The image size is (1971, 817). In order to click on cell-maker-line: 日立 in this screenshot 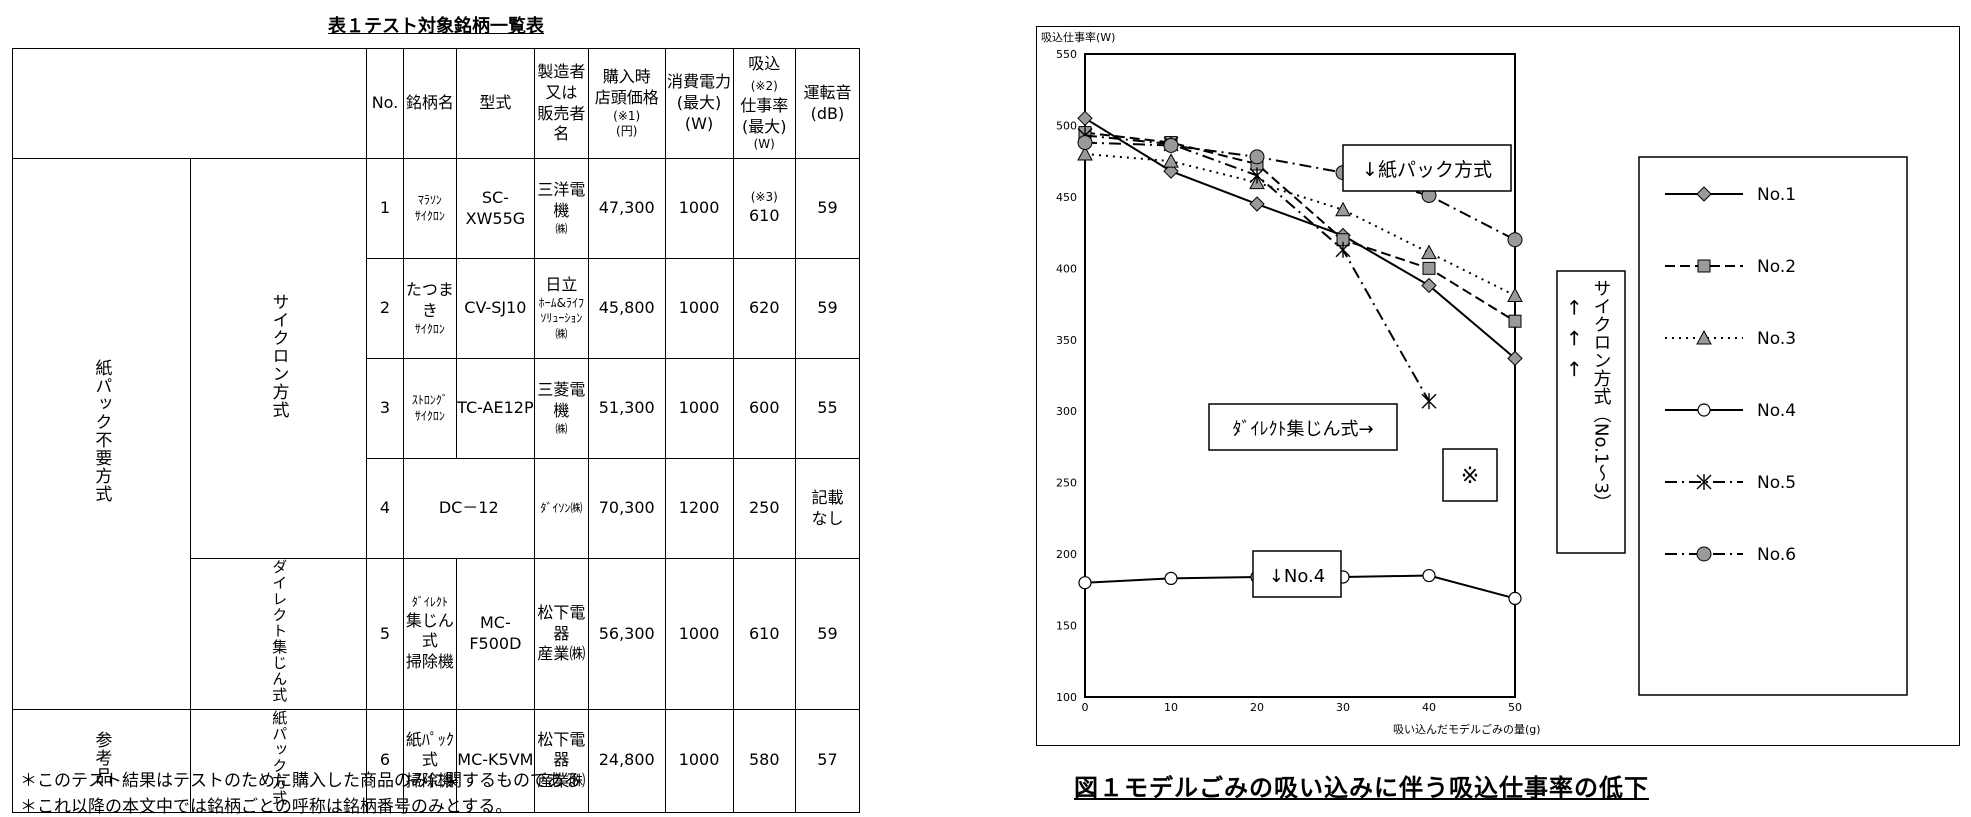, I will do `click(561, 284)`.